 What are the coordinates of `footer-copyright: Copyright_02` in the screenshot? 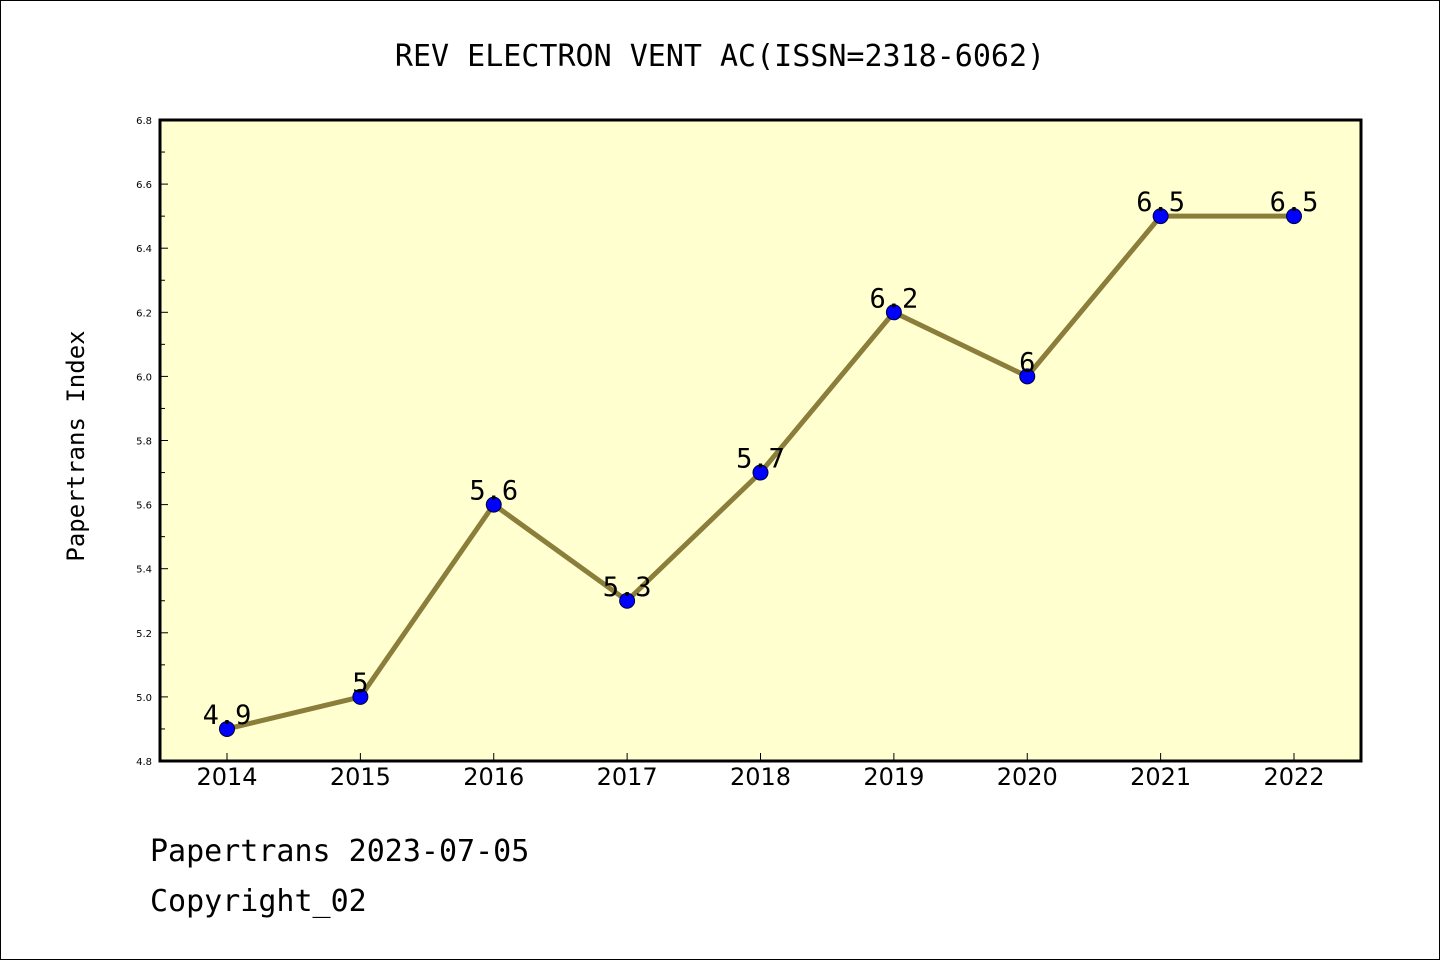 It's located at (258, 901).